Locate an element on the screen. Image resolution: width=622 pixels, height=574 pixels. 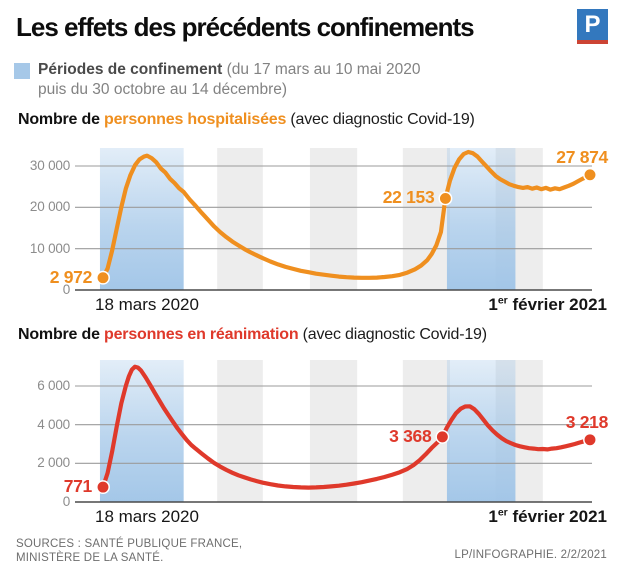
logo-letter: P is located at coordinates (592, 24).